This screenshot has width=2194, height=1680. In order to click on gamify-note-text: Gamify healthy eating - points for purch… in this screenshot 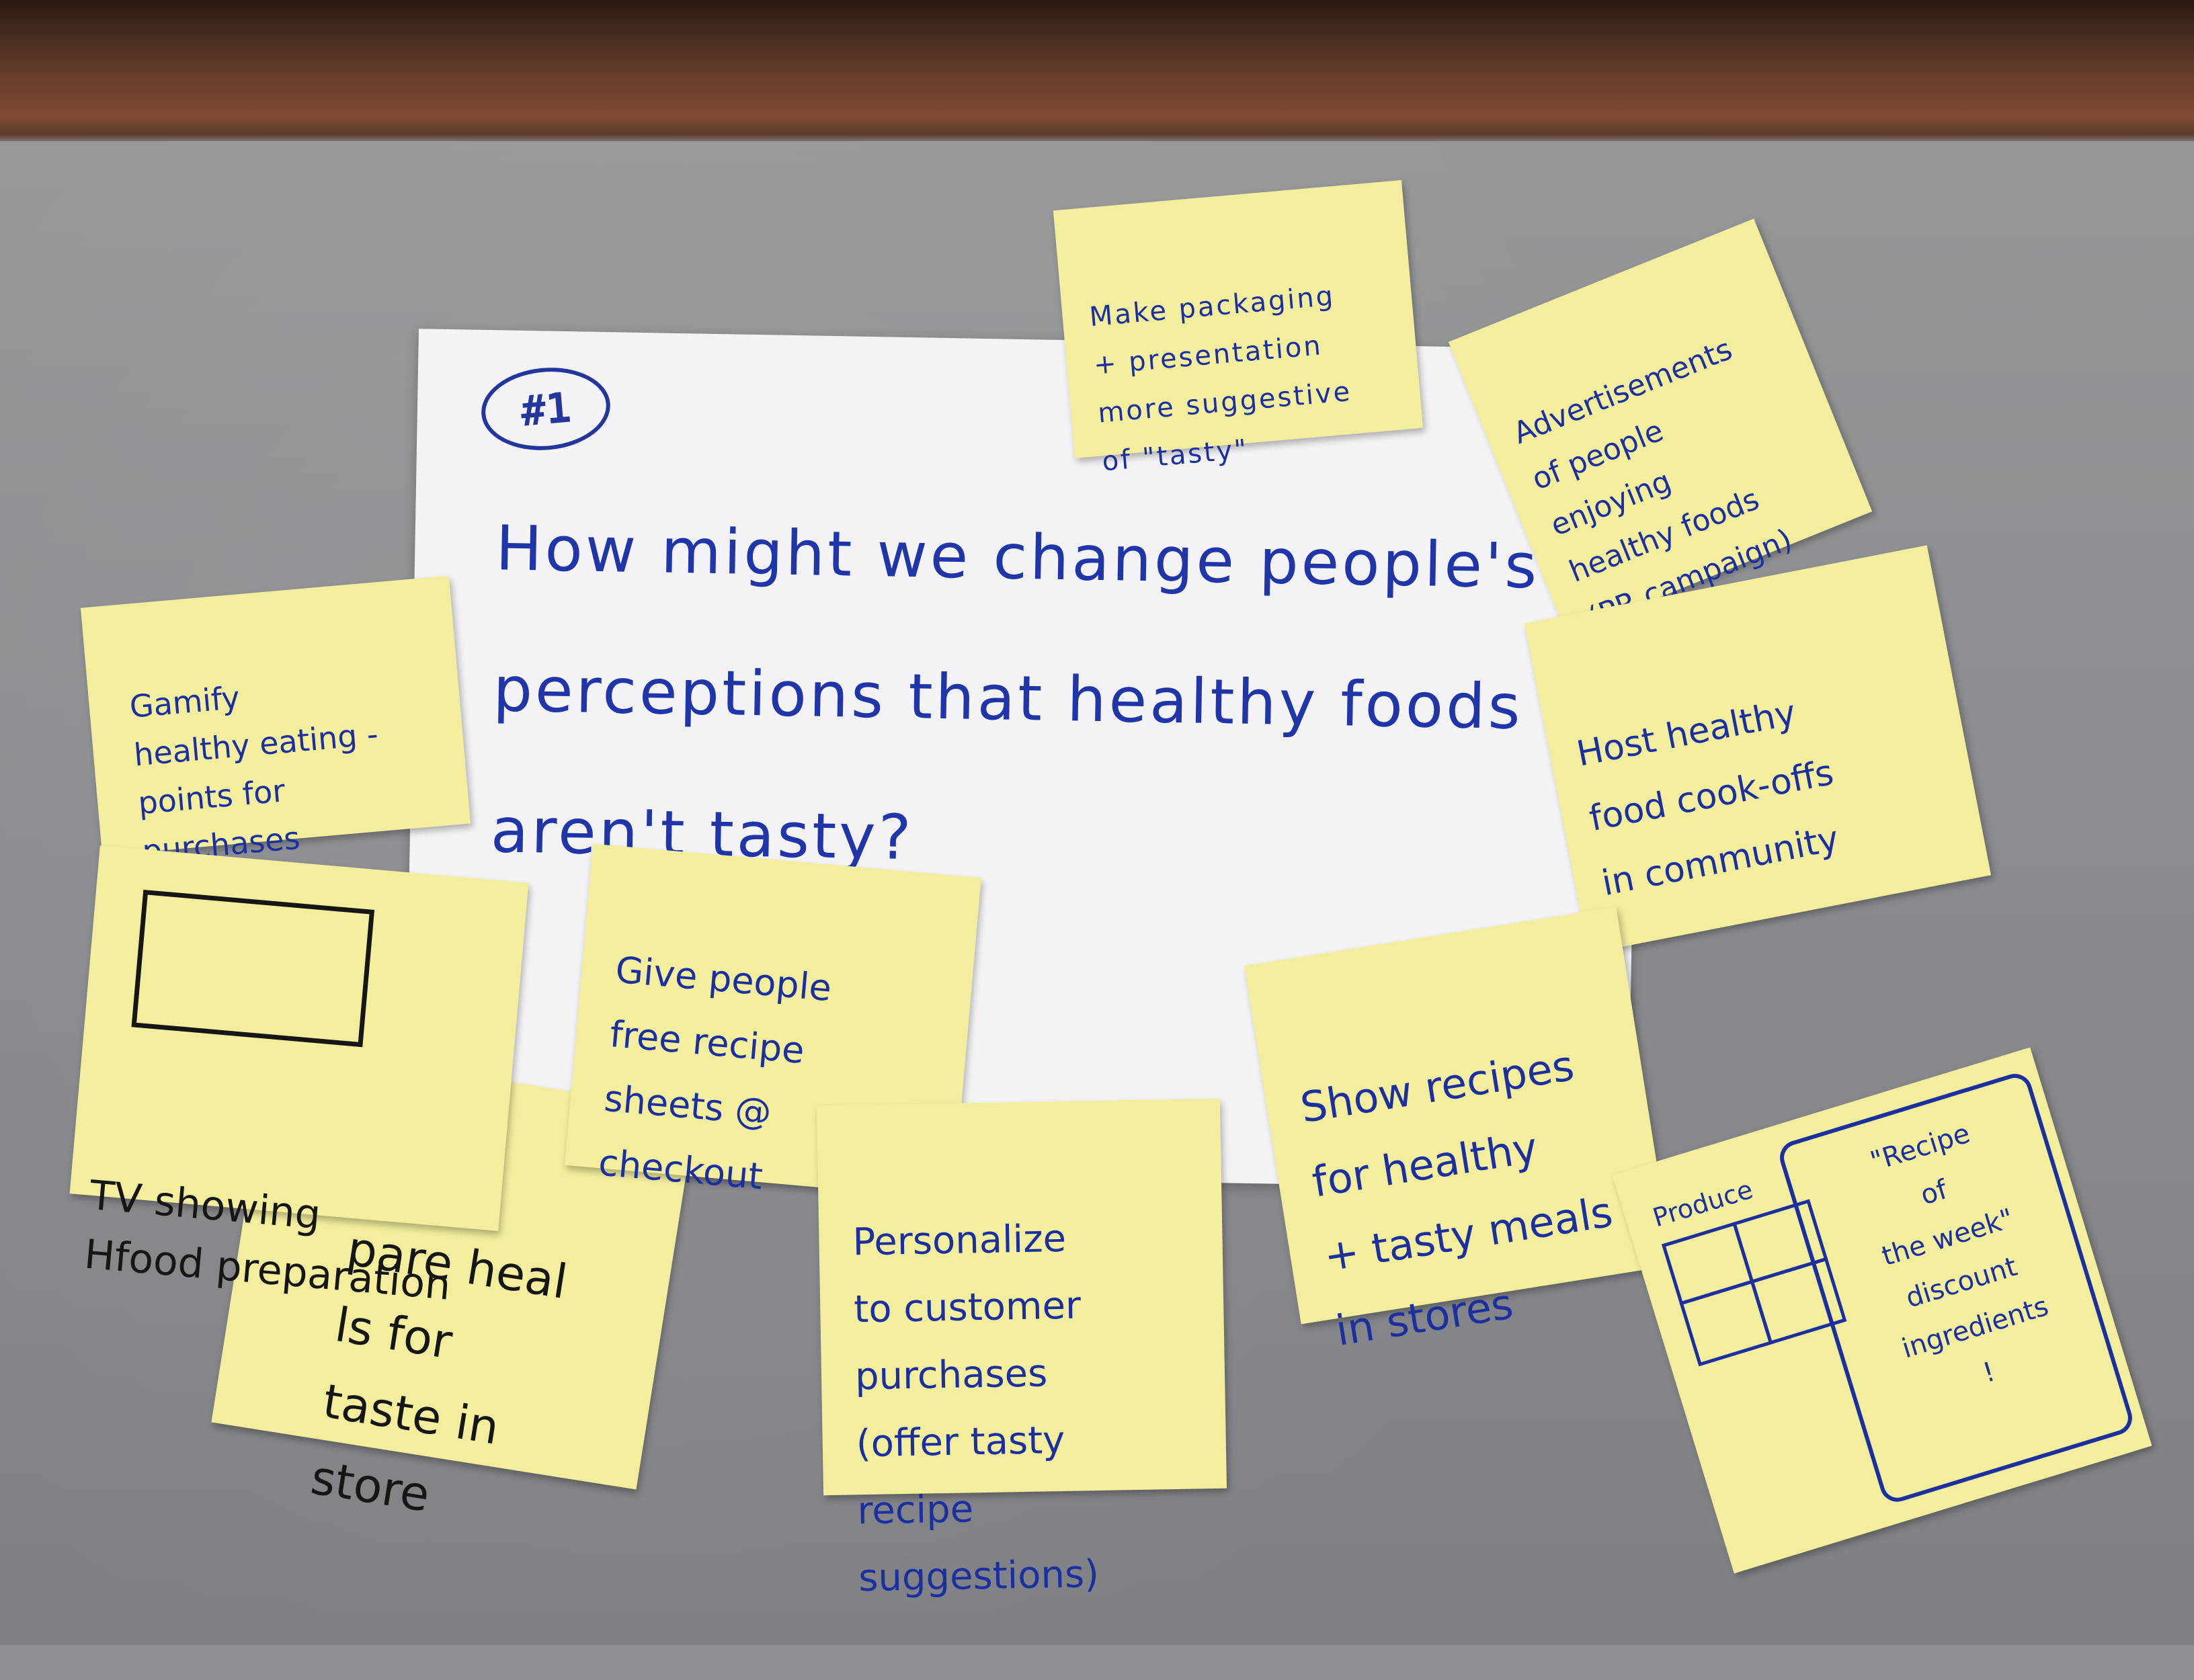, I will do `click(254, 775)`.